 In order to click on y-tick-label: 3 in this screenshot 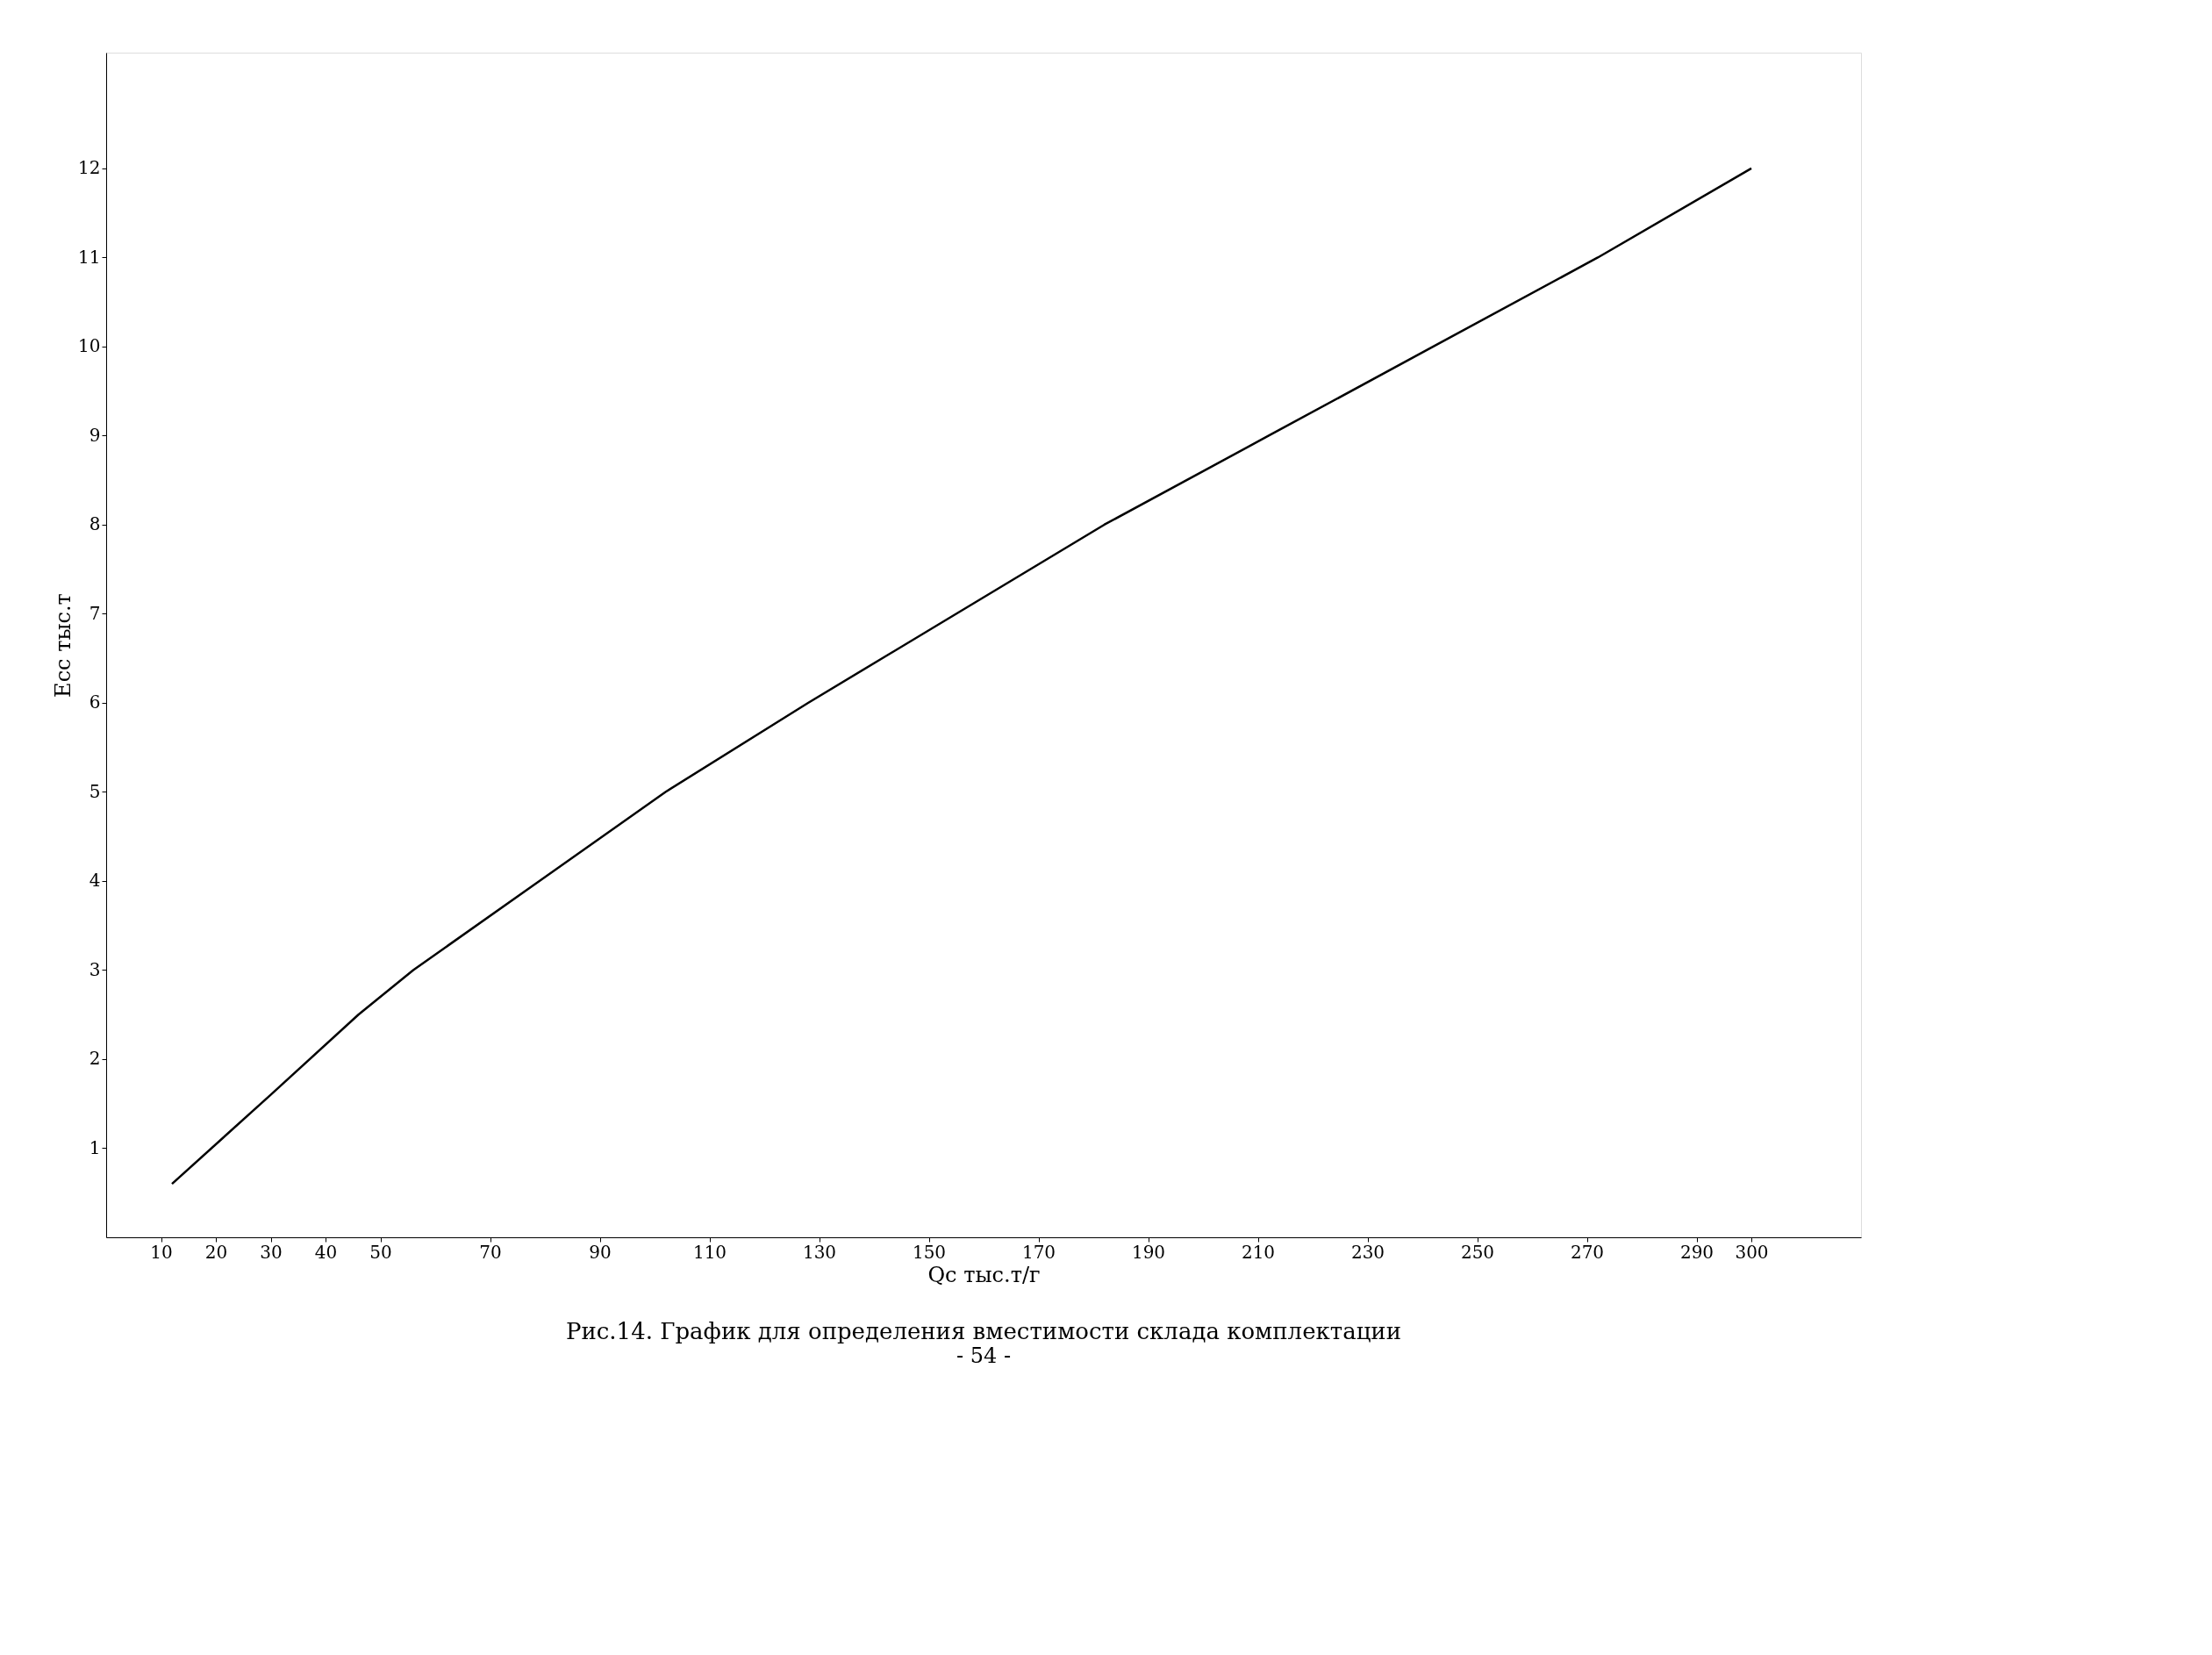, I will do `click(95, 969)`.